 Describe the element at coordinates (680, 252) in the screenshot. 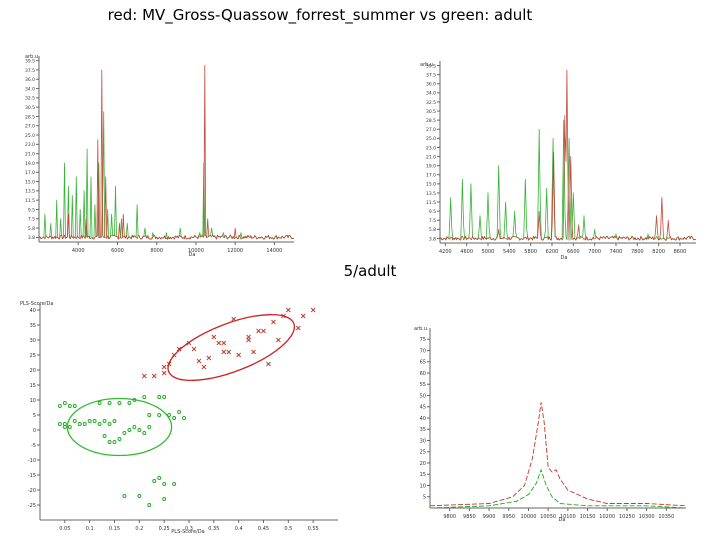

I see `x-tick-label: 8600` at that location.